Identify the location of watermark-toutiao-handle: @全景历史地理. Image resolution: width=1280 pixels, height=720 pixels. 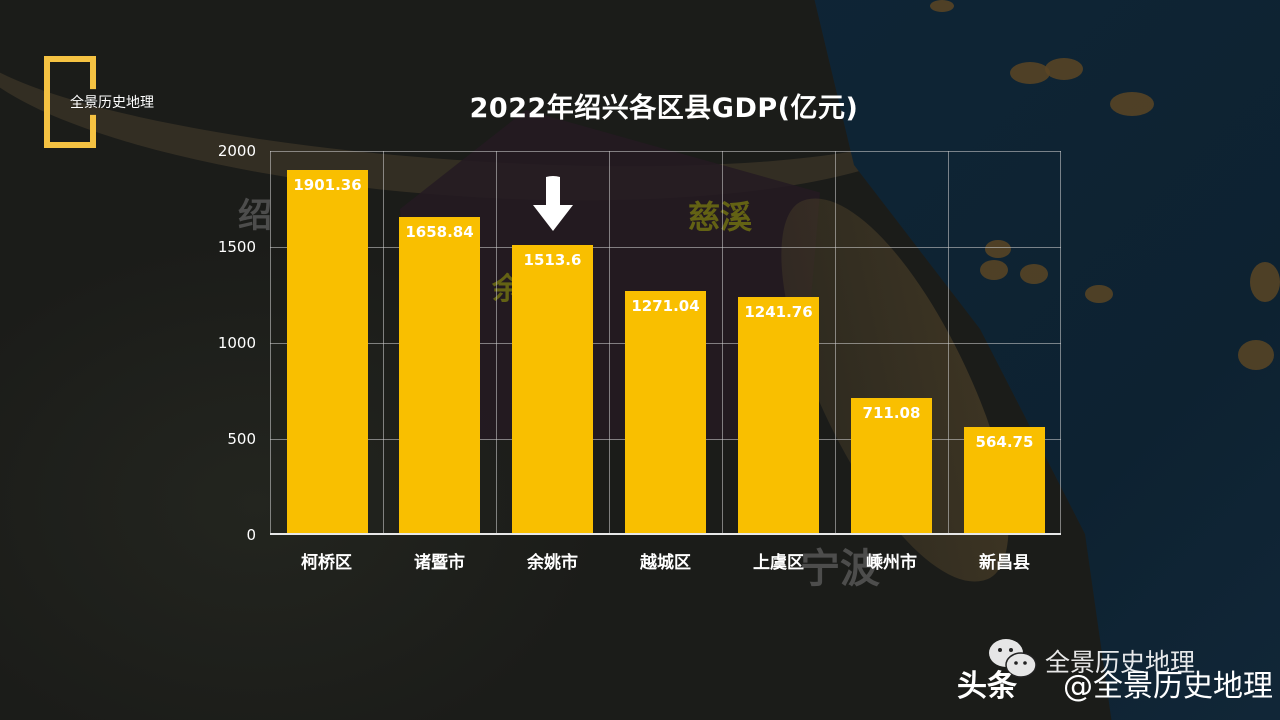
(1168, 686).